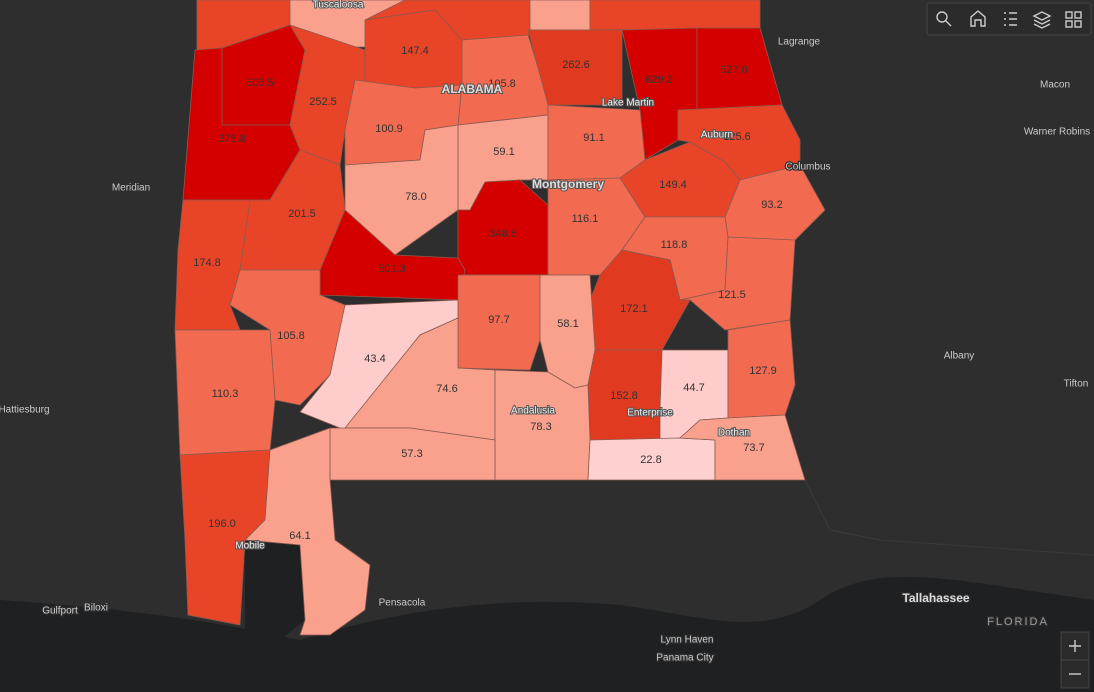  Describe the element at coordinates (338, 5) in the screenshot. I see `place-label: Tuscaloosa` at that location.